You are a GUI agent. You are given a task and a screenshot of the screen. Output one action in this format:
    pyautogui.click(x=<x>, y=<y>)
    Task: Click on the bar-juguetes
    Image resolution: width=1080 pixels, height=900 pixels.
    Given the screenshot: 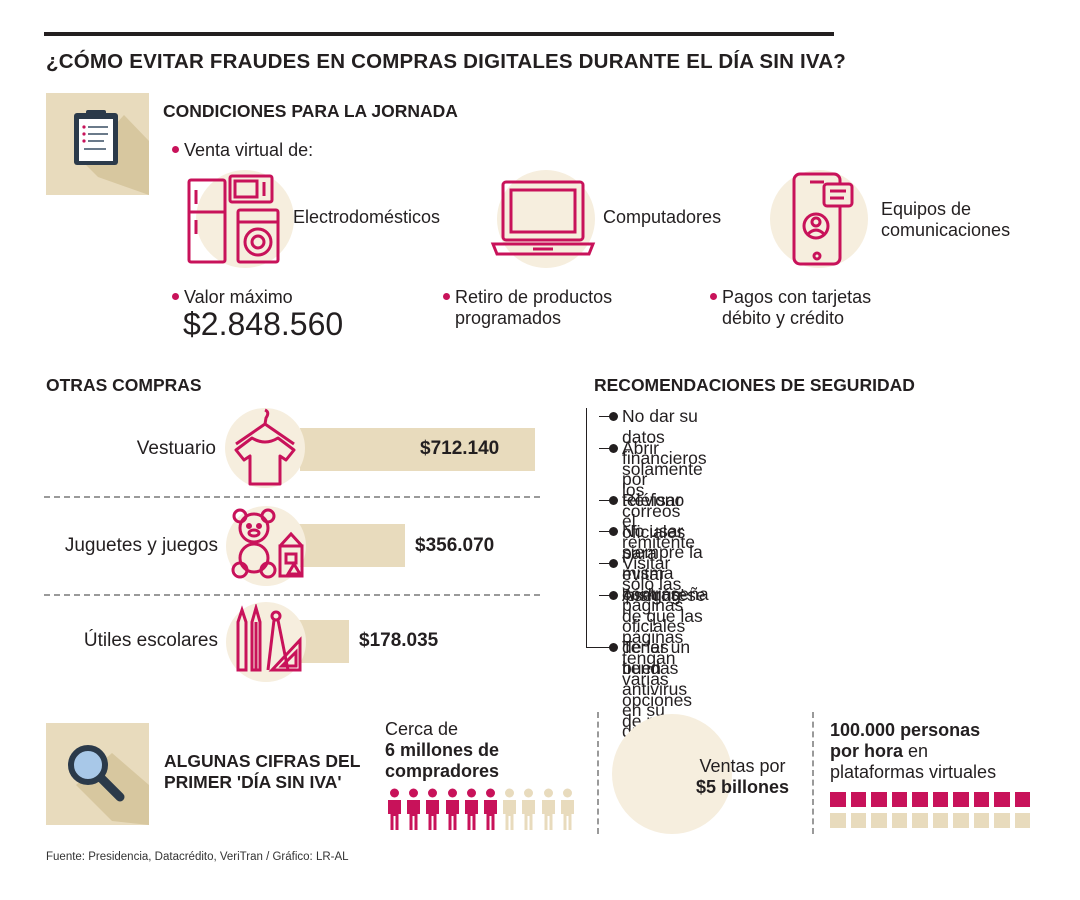 What is the action you would take?
    pyautogui.click(x=347, y=545)
    